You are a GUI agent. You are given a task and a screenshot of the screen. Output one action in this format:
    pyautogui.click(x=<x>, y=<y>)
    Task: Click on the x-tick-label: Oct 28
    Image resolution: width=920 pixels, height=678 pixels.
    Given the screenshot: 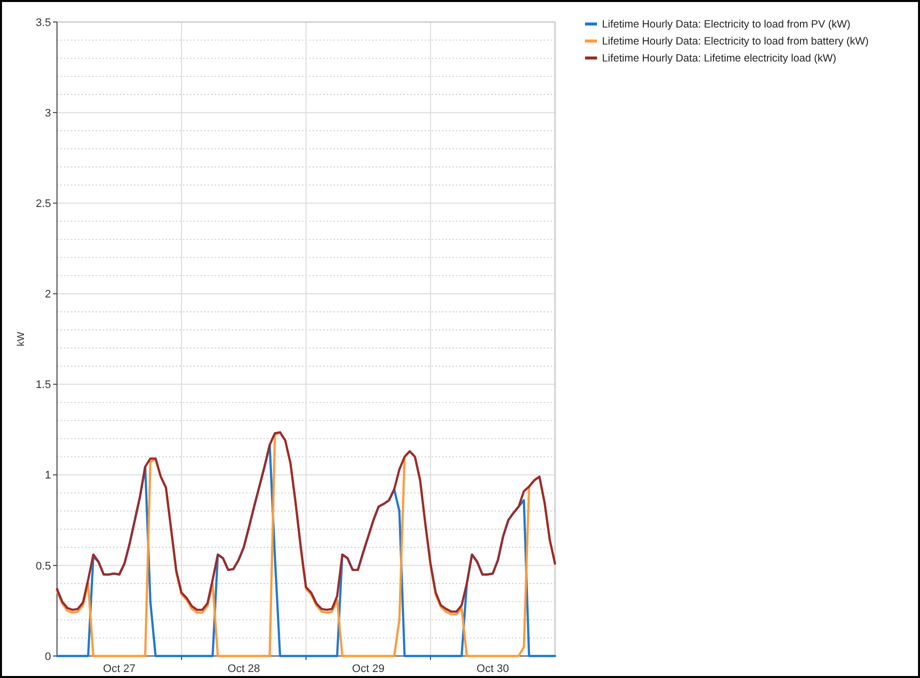 What is the action you would take?
    pyautogui.click(x=244, y=669)
    